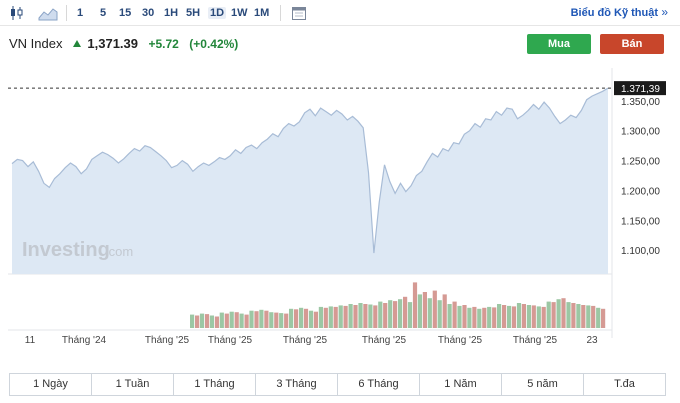 Image resolution: width=680 pixels, height=403 pixels. I want to click on calendar-icon, so click(299, 13).